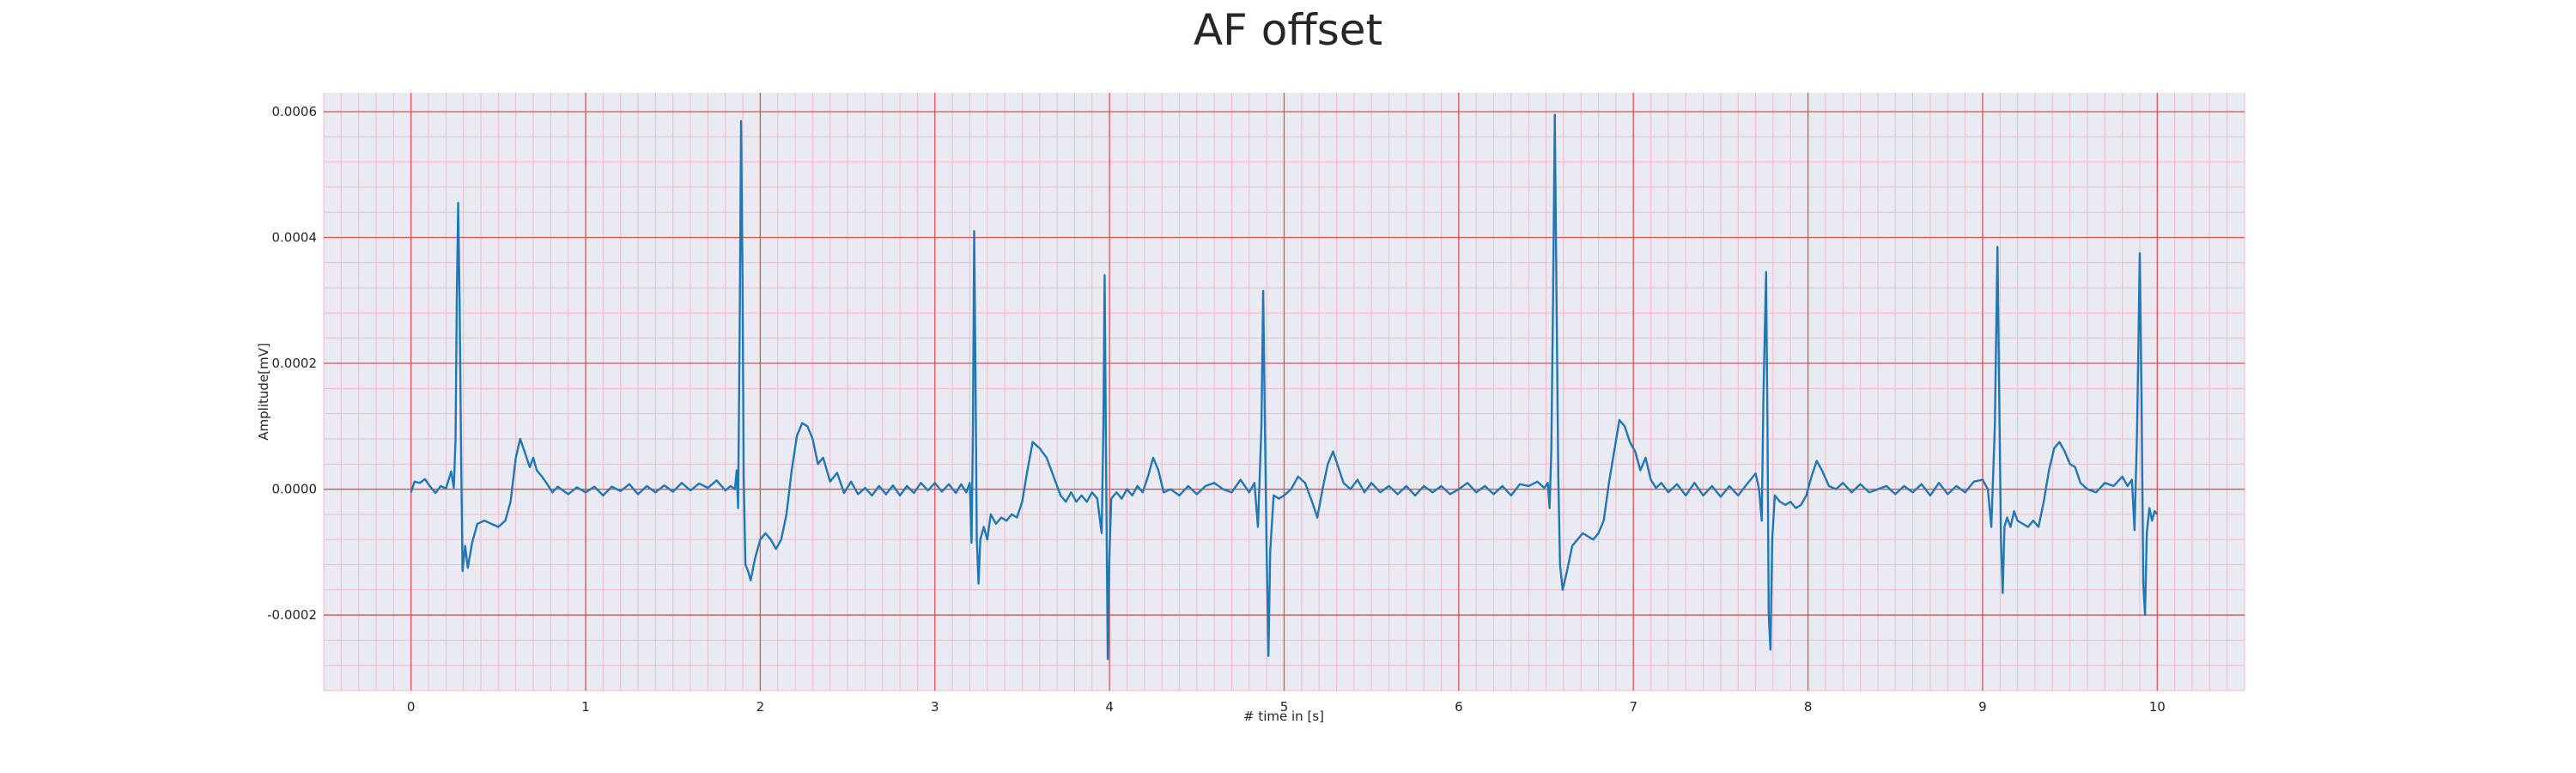  What do you see at coordinates (295, 111) in the screenshot?
I see `y-tick-label: 0.0006` at bounding box center [295, 111].